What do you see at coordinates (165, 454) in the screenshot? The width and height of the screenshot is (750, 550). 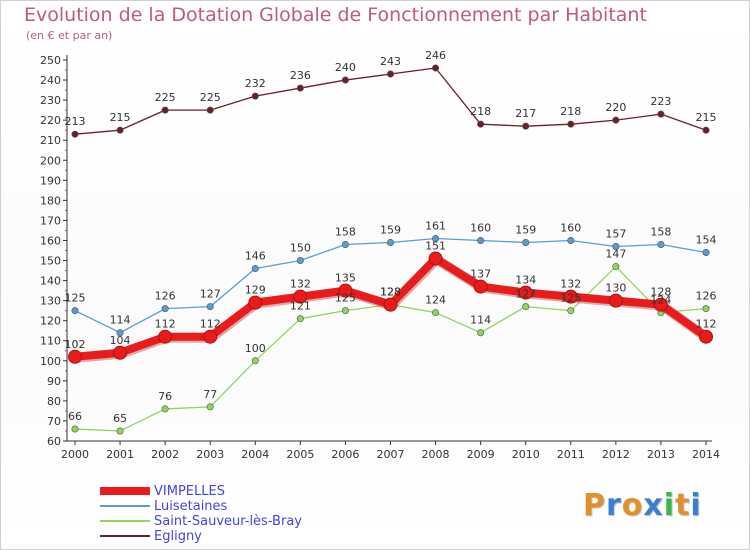 I see `x-tick-label: 2002` at bounding box center [165, 454].